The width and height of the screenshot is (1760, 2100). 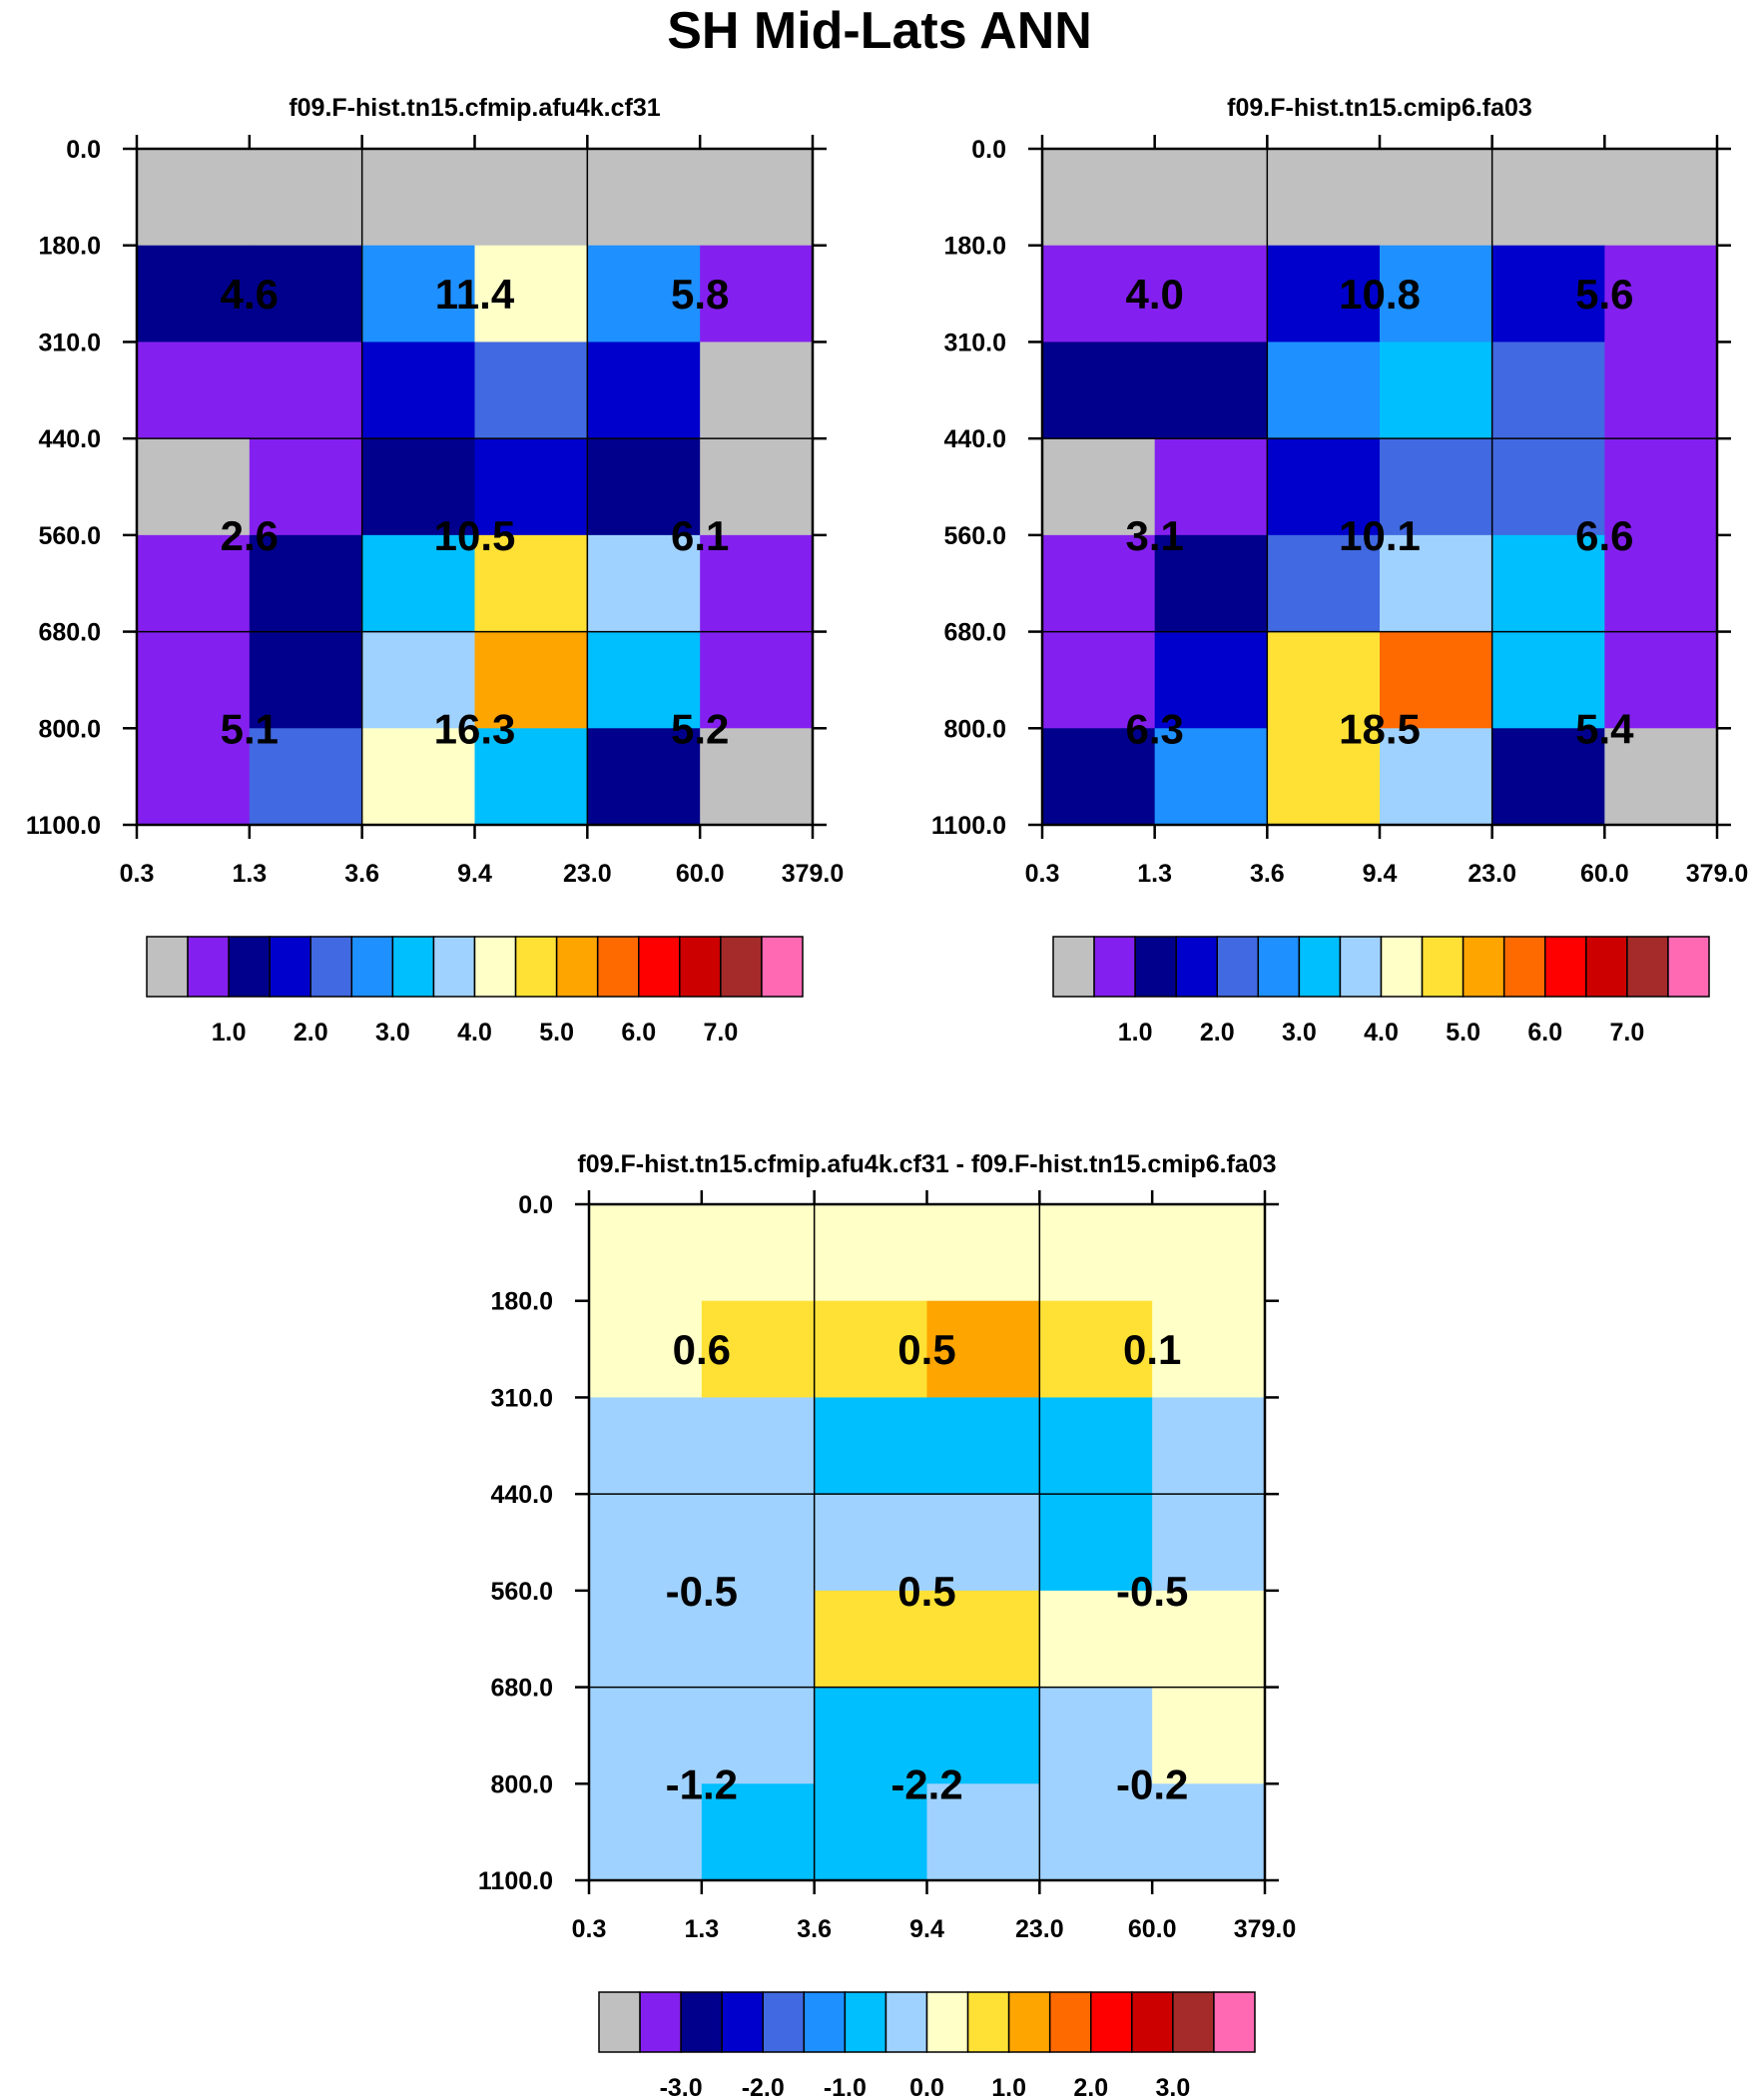 I want to click on colorbar-tick-label: 3.0, so click(x=392, y=1033).